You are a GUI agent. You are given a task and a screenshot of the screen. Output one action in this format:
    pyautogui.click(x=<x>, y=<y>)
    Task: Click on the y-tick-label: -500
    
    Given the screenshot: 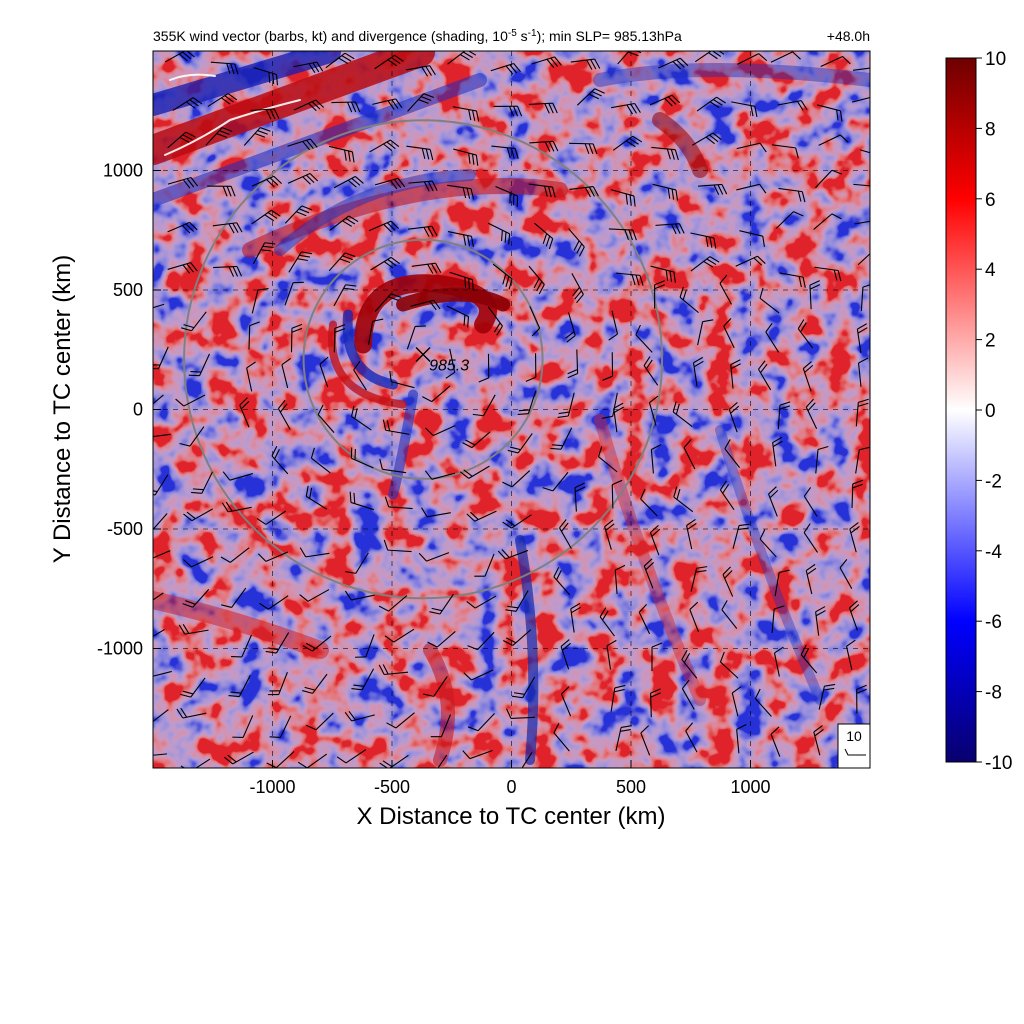 What is the action you would take?
    pyautogui.click(x=125, y=529)
    